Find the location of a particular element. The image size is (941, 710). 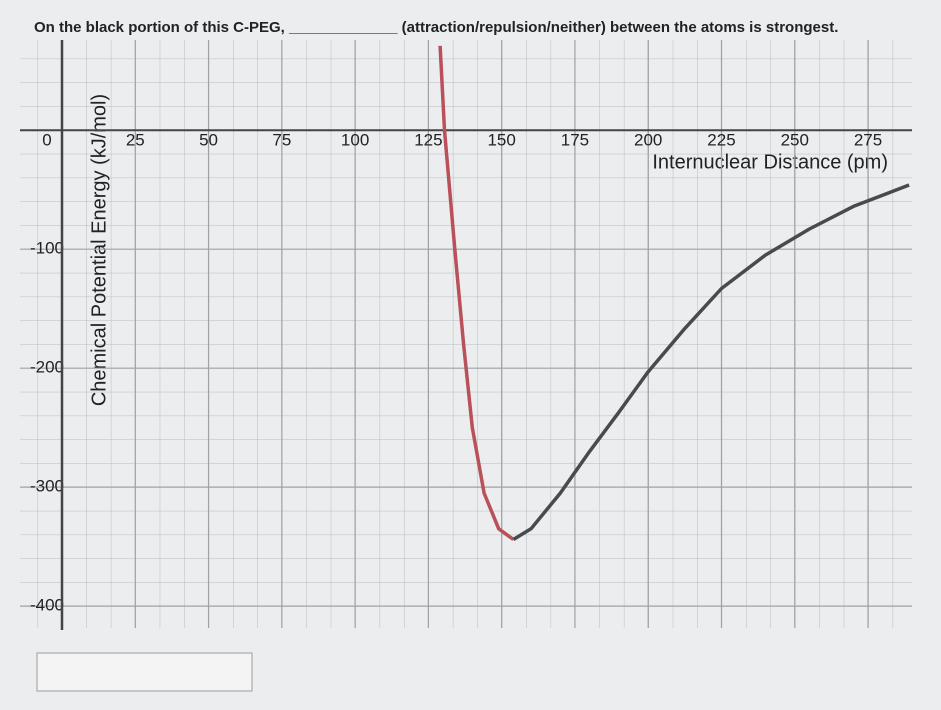

x-tick-label: 200 is located at coordinates (648, 140).